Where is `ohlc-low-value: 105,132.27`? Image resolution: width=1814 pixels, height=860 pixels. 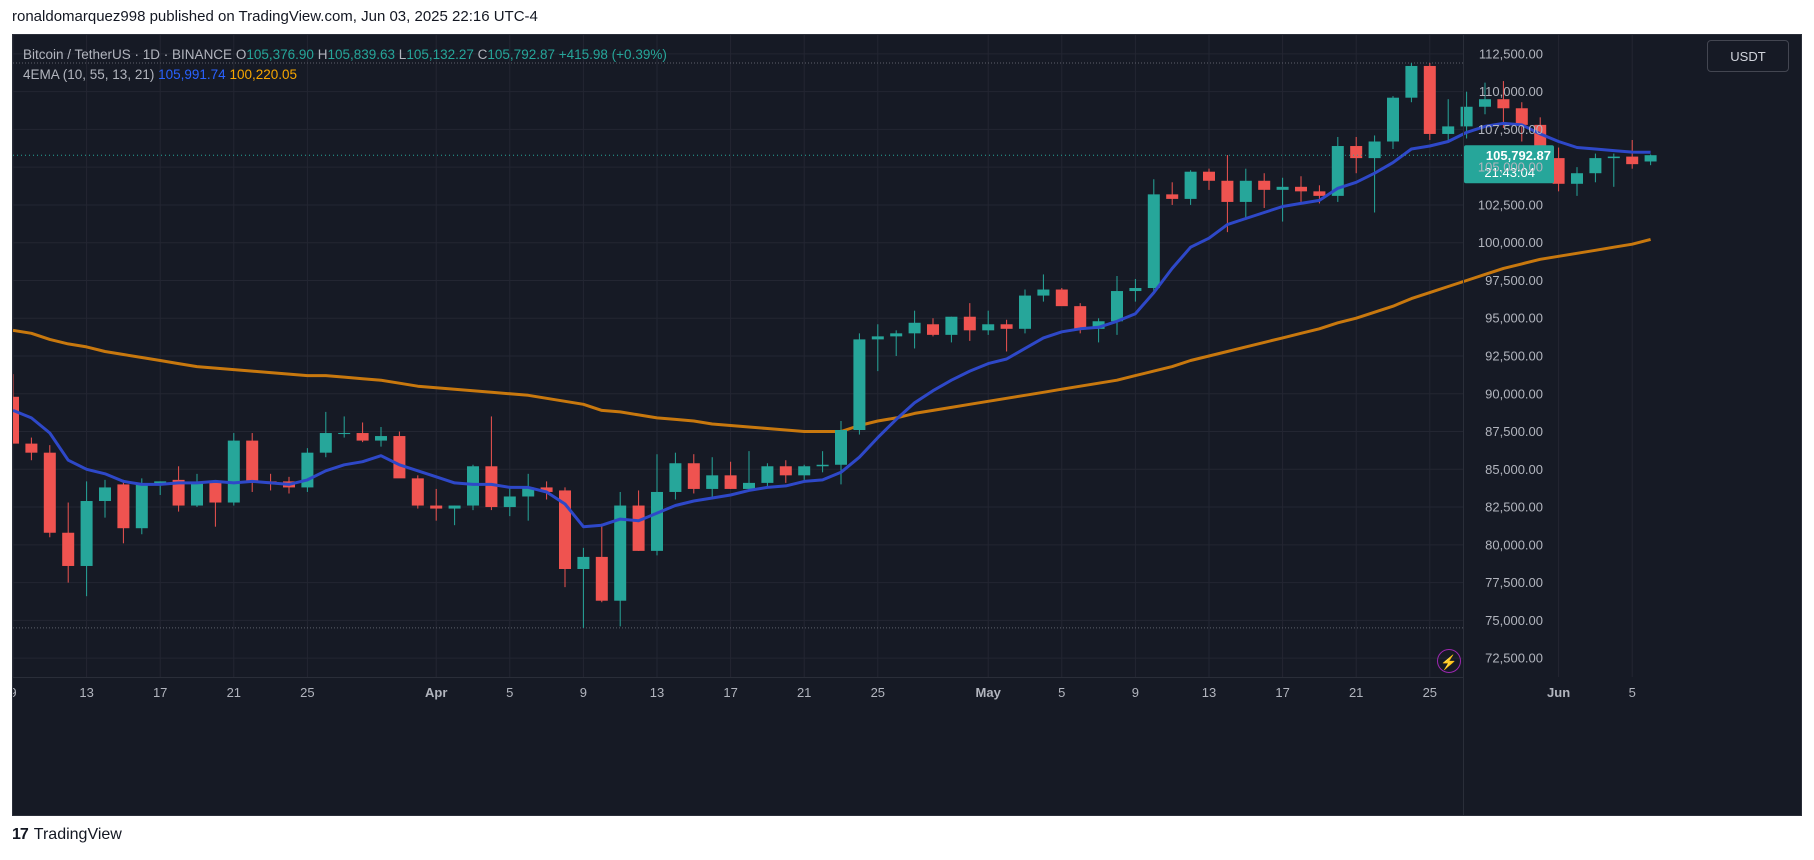 ohlc-low-value: 105,132.27 is located at coordinates (440, 54).